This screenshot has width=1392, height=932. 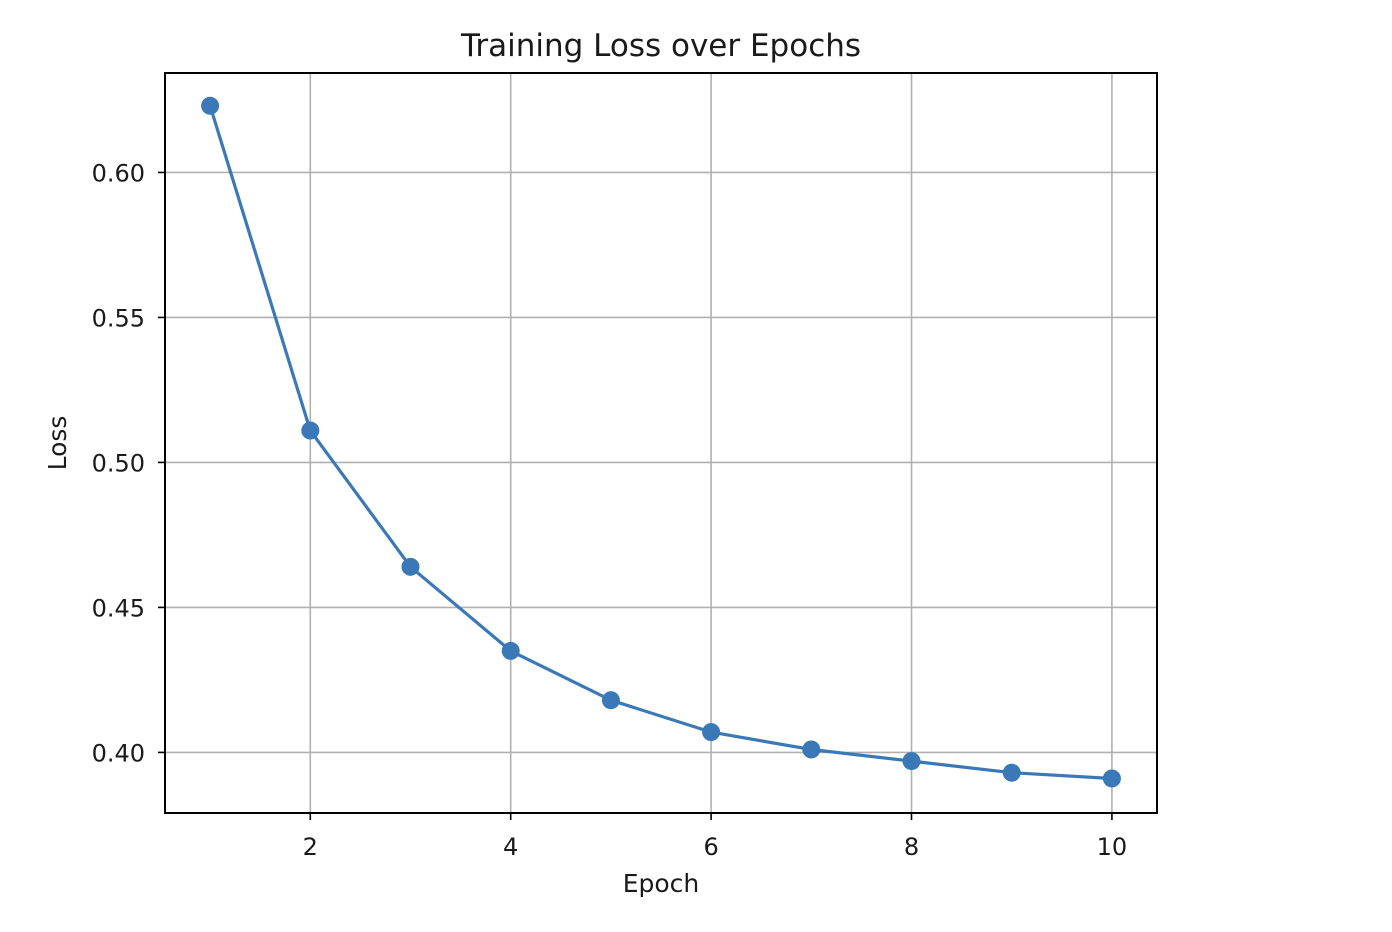 I want to click on chart-title: Training Loss over Epochs, so click(x=660, y=46).